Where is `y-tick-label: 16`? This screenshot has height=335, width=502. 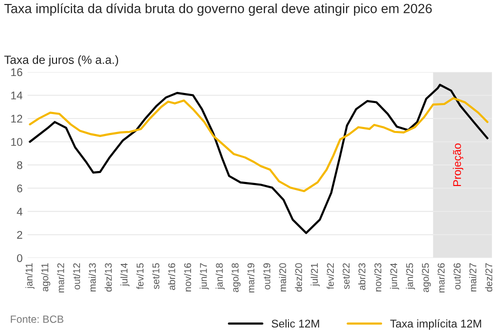
y-tick-label: 16 is located at coordinates (16, 72).